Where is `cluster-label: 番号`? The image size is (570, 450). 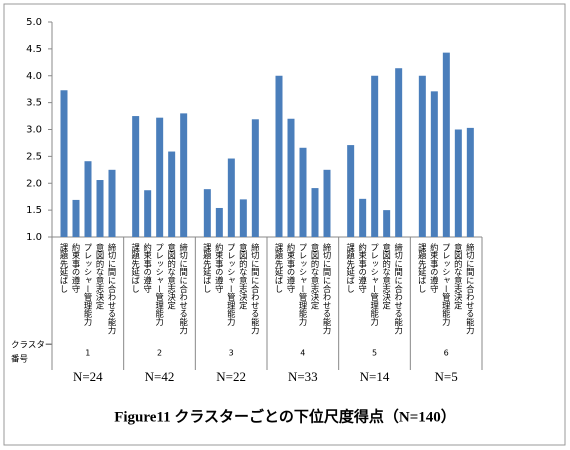 cluster-label: 番号 is located at coordinates (19, 359).